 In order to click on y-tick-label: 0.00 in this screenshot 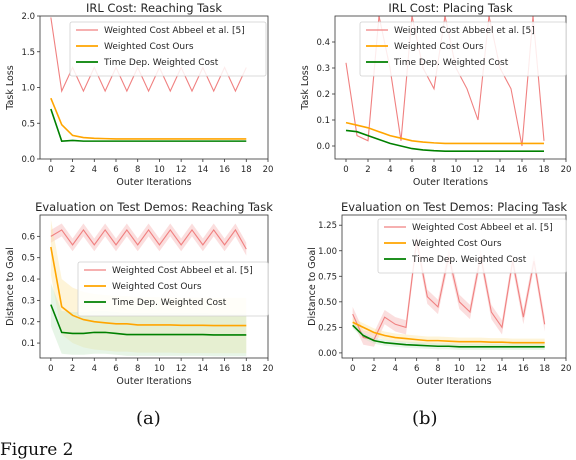, I will do `click(327, 354)`.